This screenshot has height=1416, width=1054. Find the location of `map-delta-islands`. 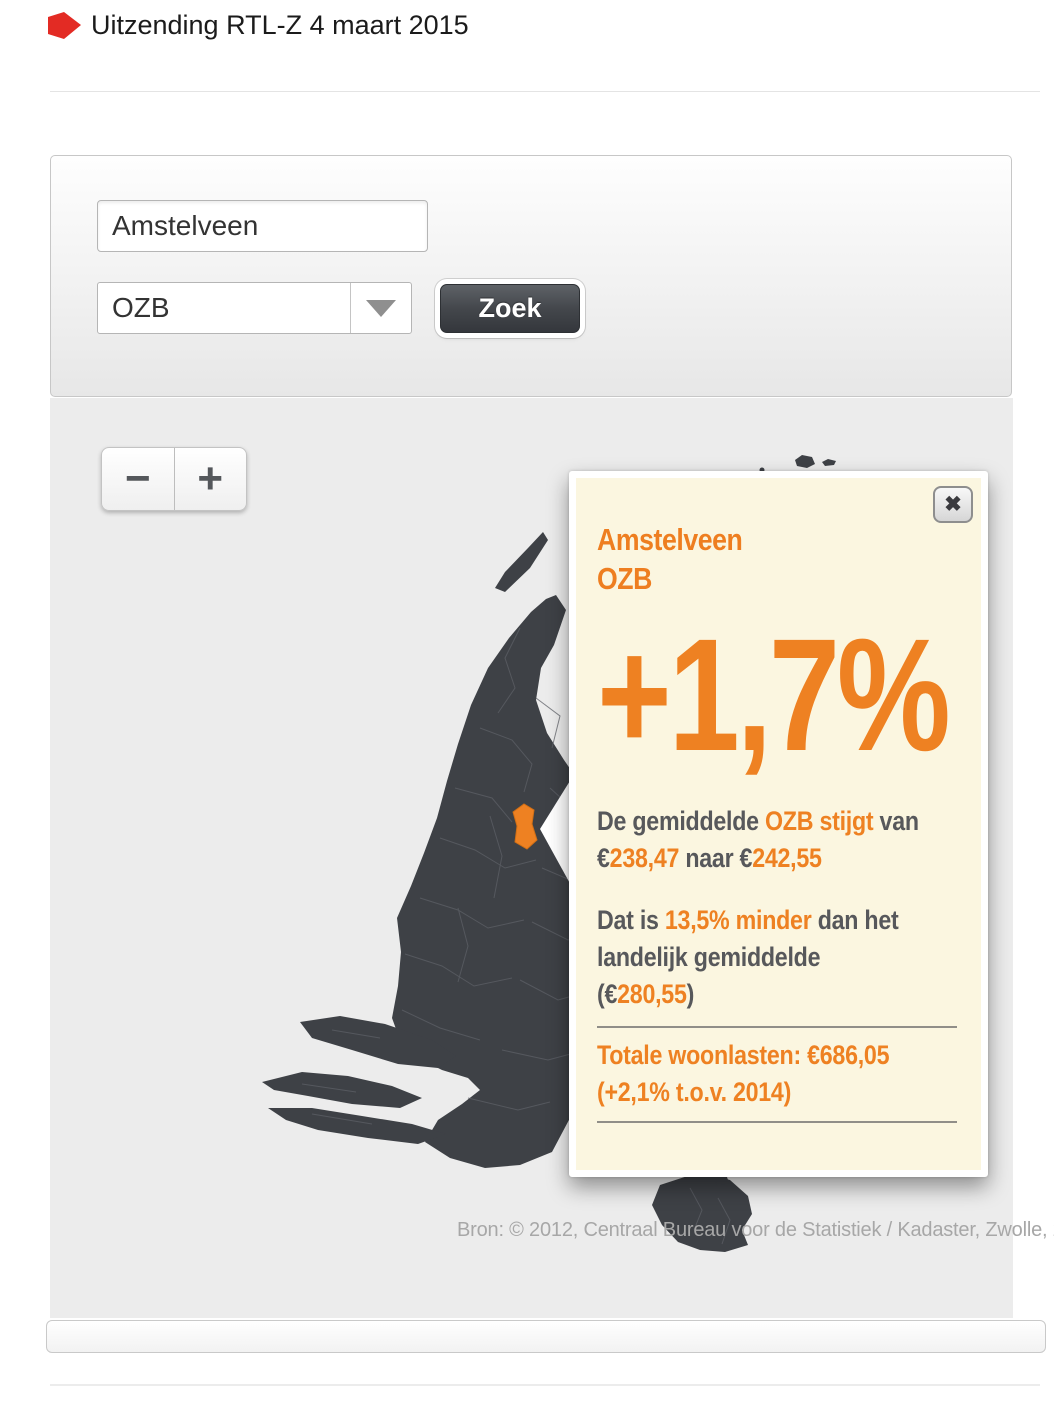

map-delta-islands is located at coordinates (359, 1080).